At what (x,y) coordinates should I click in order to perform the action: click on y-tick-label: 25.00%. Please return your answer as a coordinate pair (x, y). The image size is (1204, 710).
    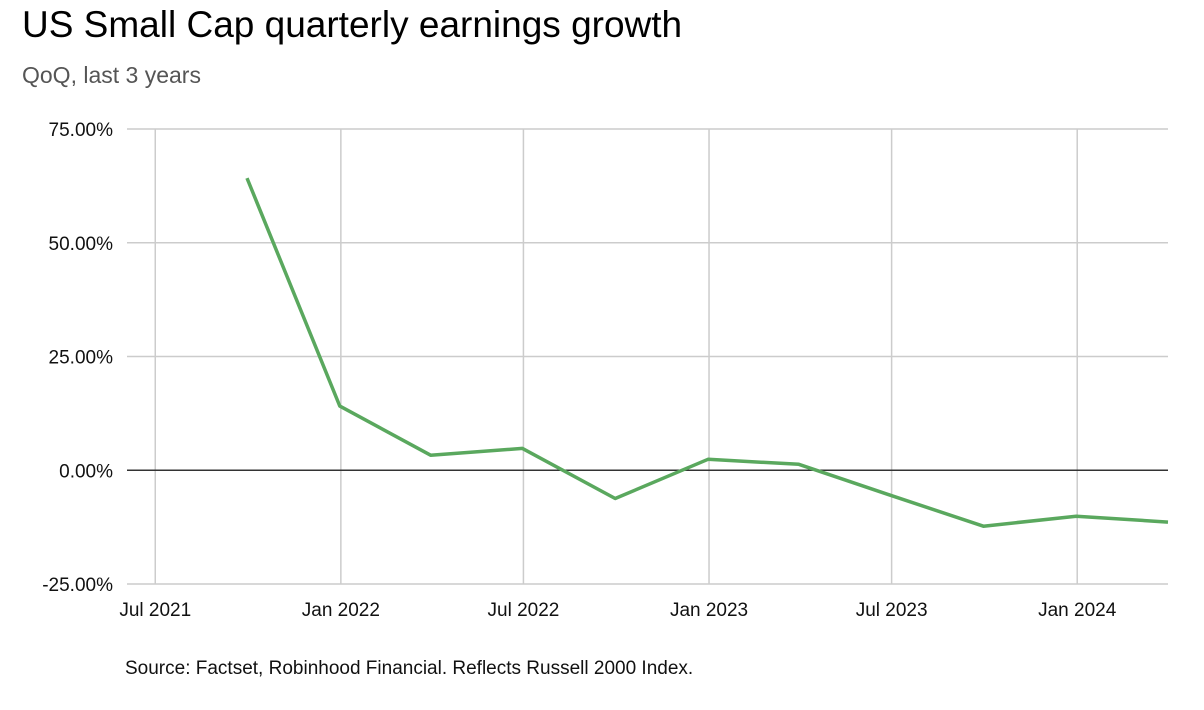
    Looking at the image, I should click on (81, 358).